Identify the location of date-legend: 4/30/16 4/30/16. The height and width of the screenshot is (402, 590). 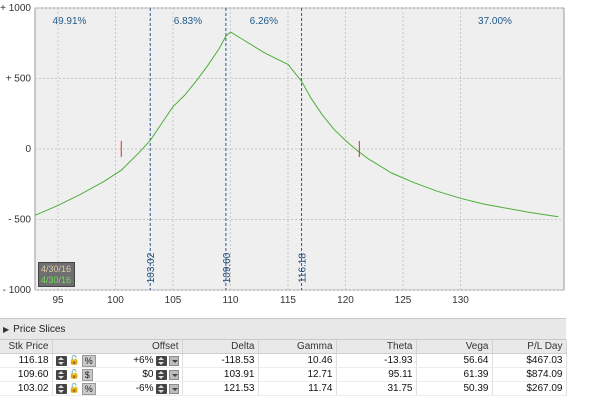
(56, 274).